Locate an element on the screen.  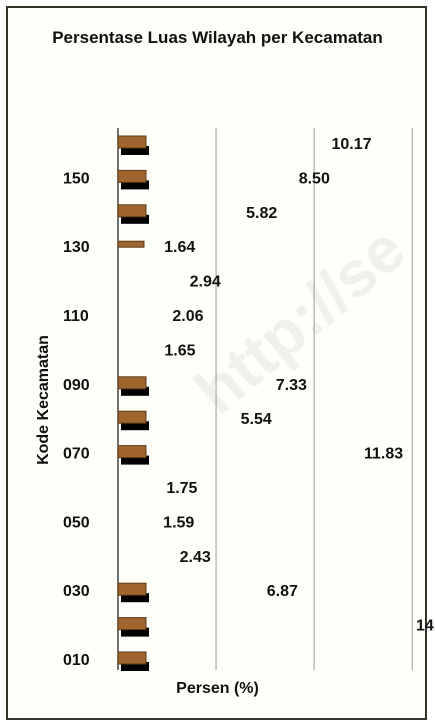
data-label: 11.83 is located at coordinates (383, 454).